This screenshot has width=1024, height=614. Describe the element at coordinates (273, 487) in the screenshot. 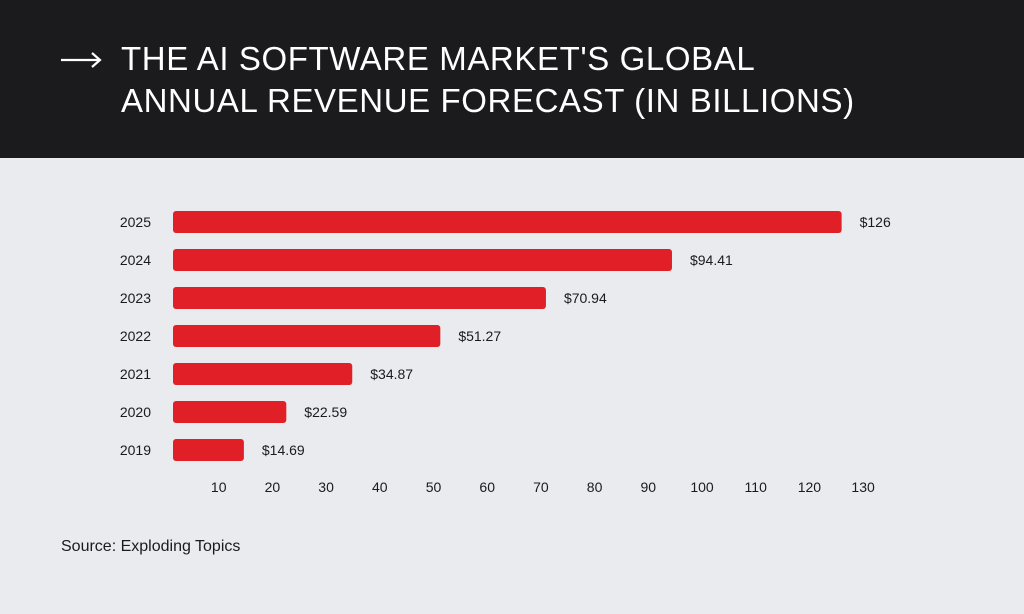

I see `x-tick-label: 20` at that location.